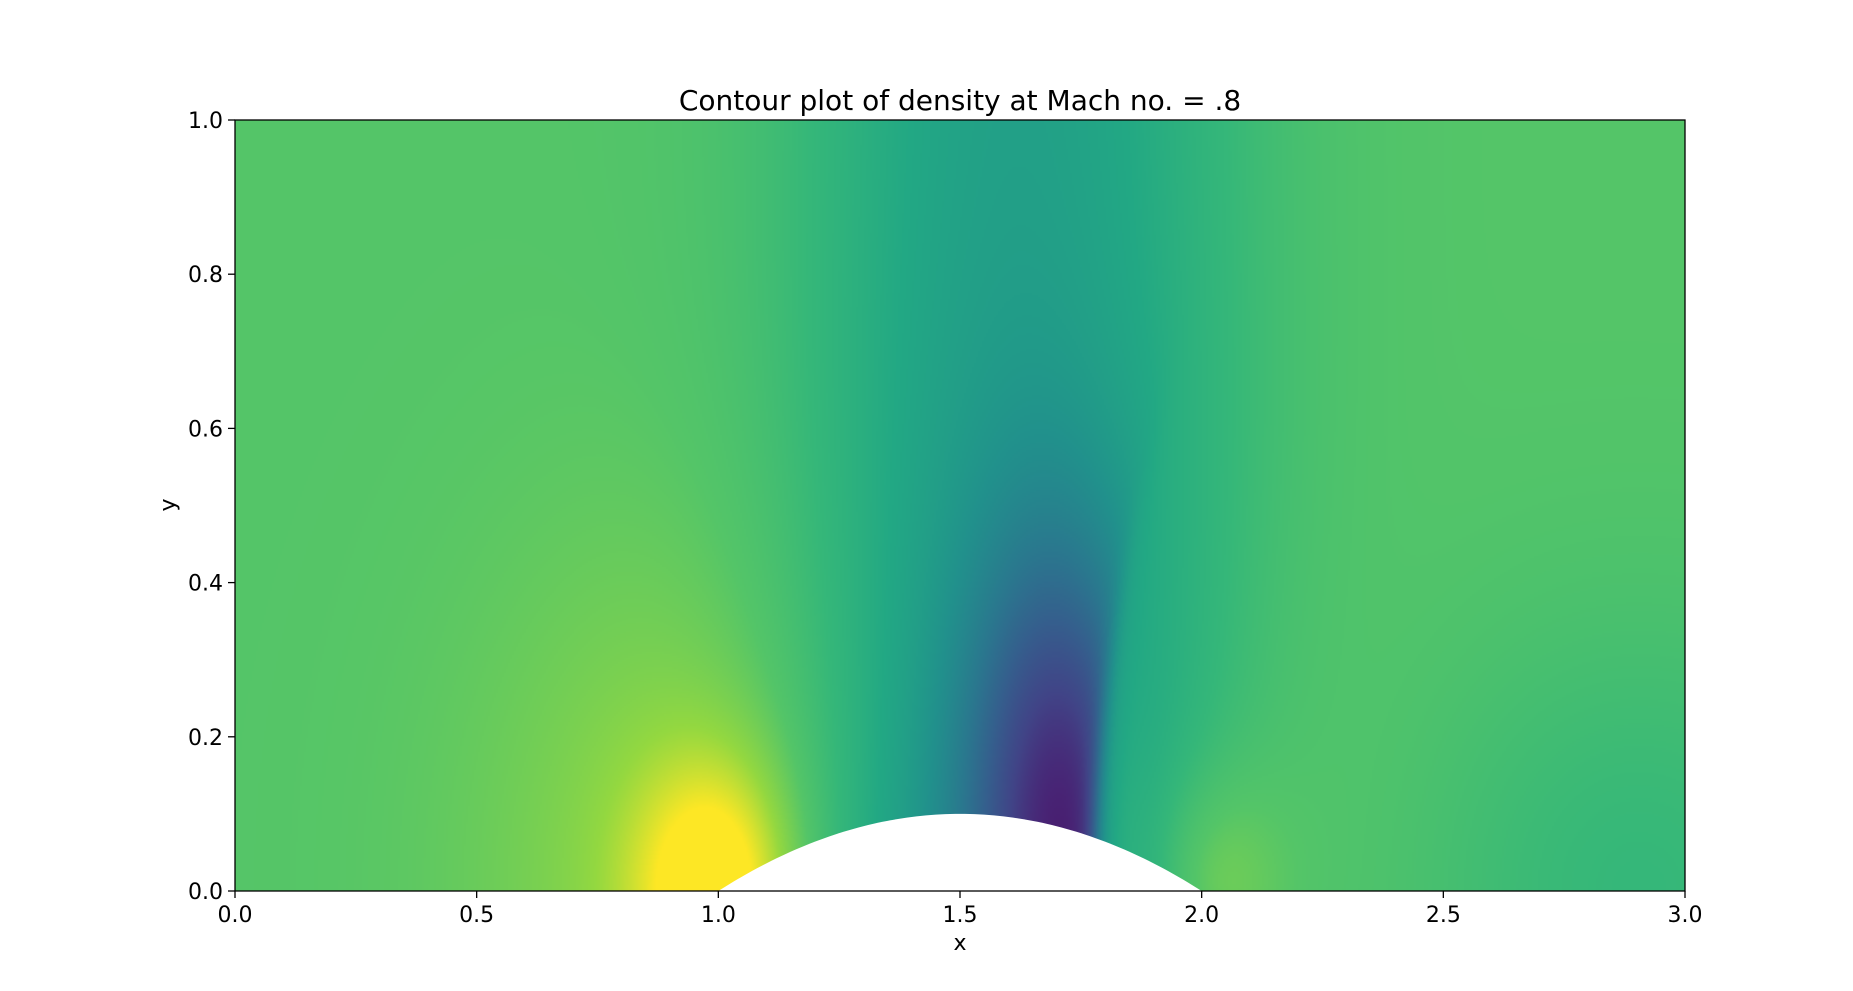 The height and width of the screenshot is (991, 1853). What do you see at coordinates (959, 943) in the screenshot?
I see `x-axis-label: x` at bounding box center [959, 943].